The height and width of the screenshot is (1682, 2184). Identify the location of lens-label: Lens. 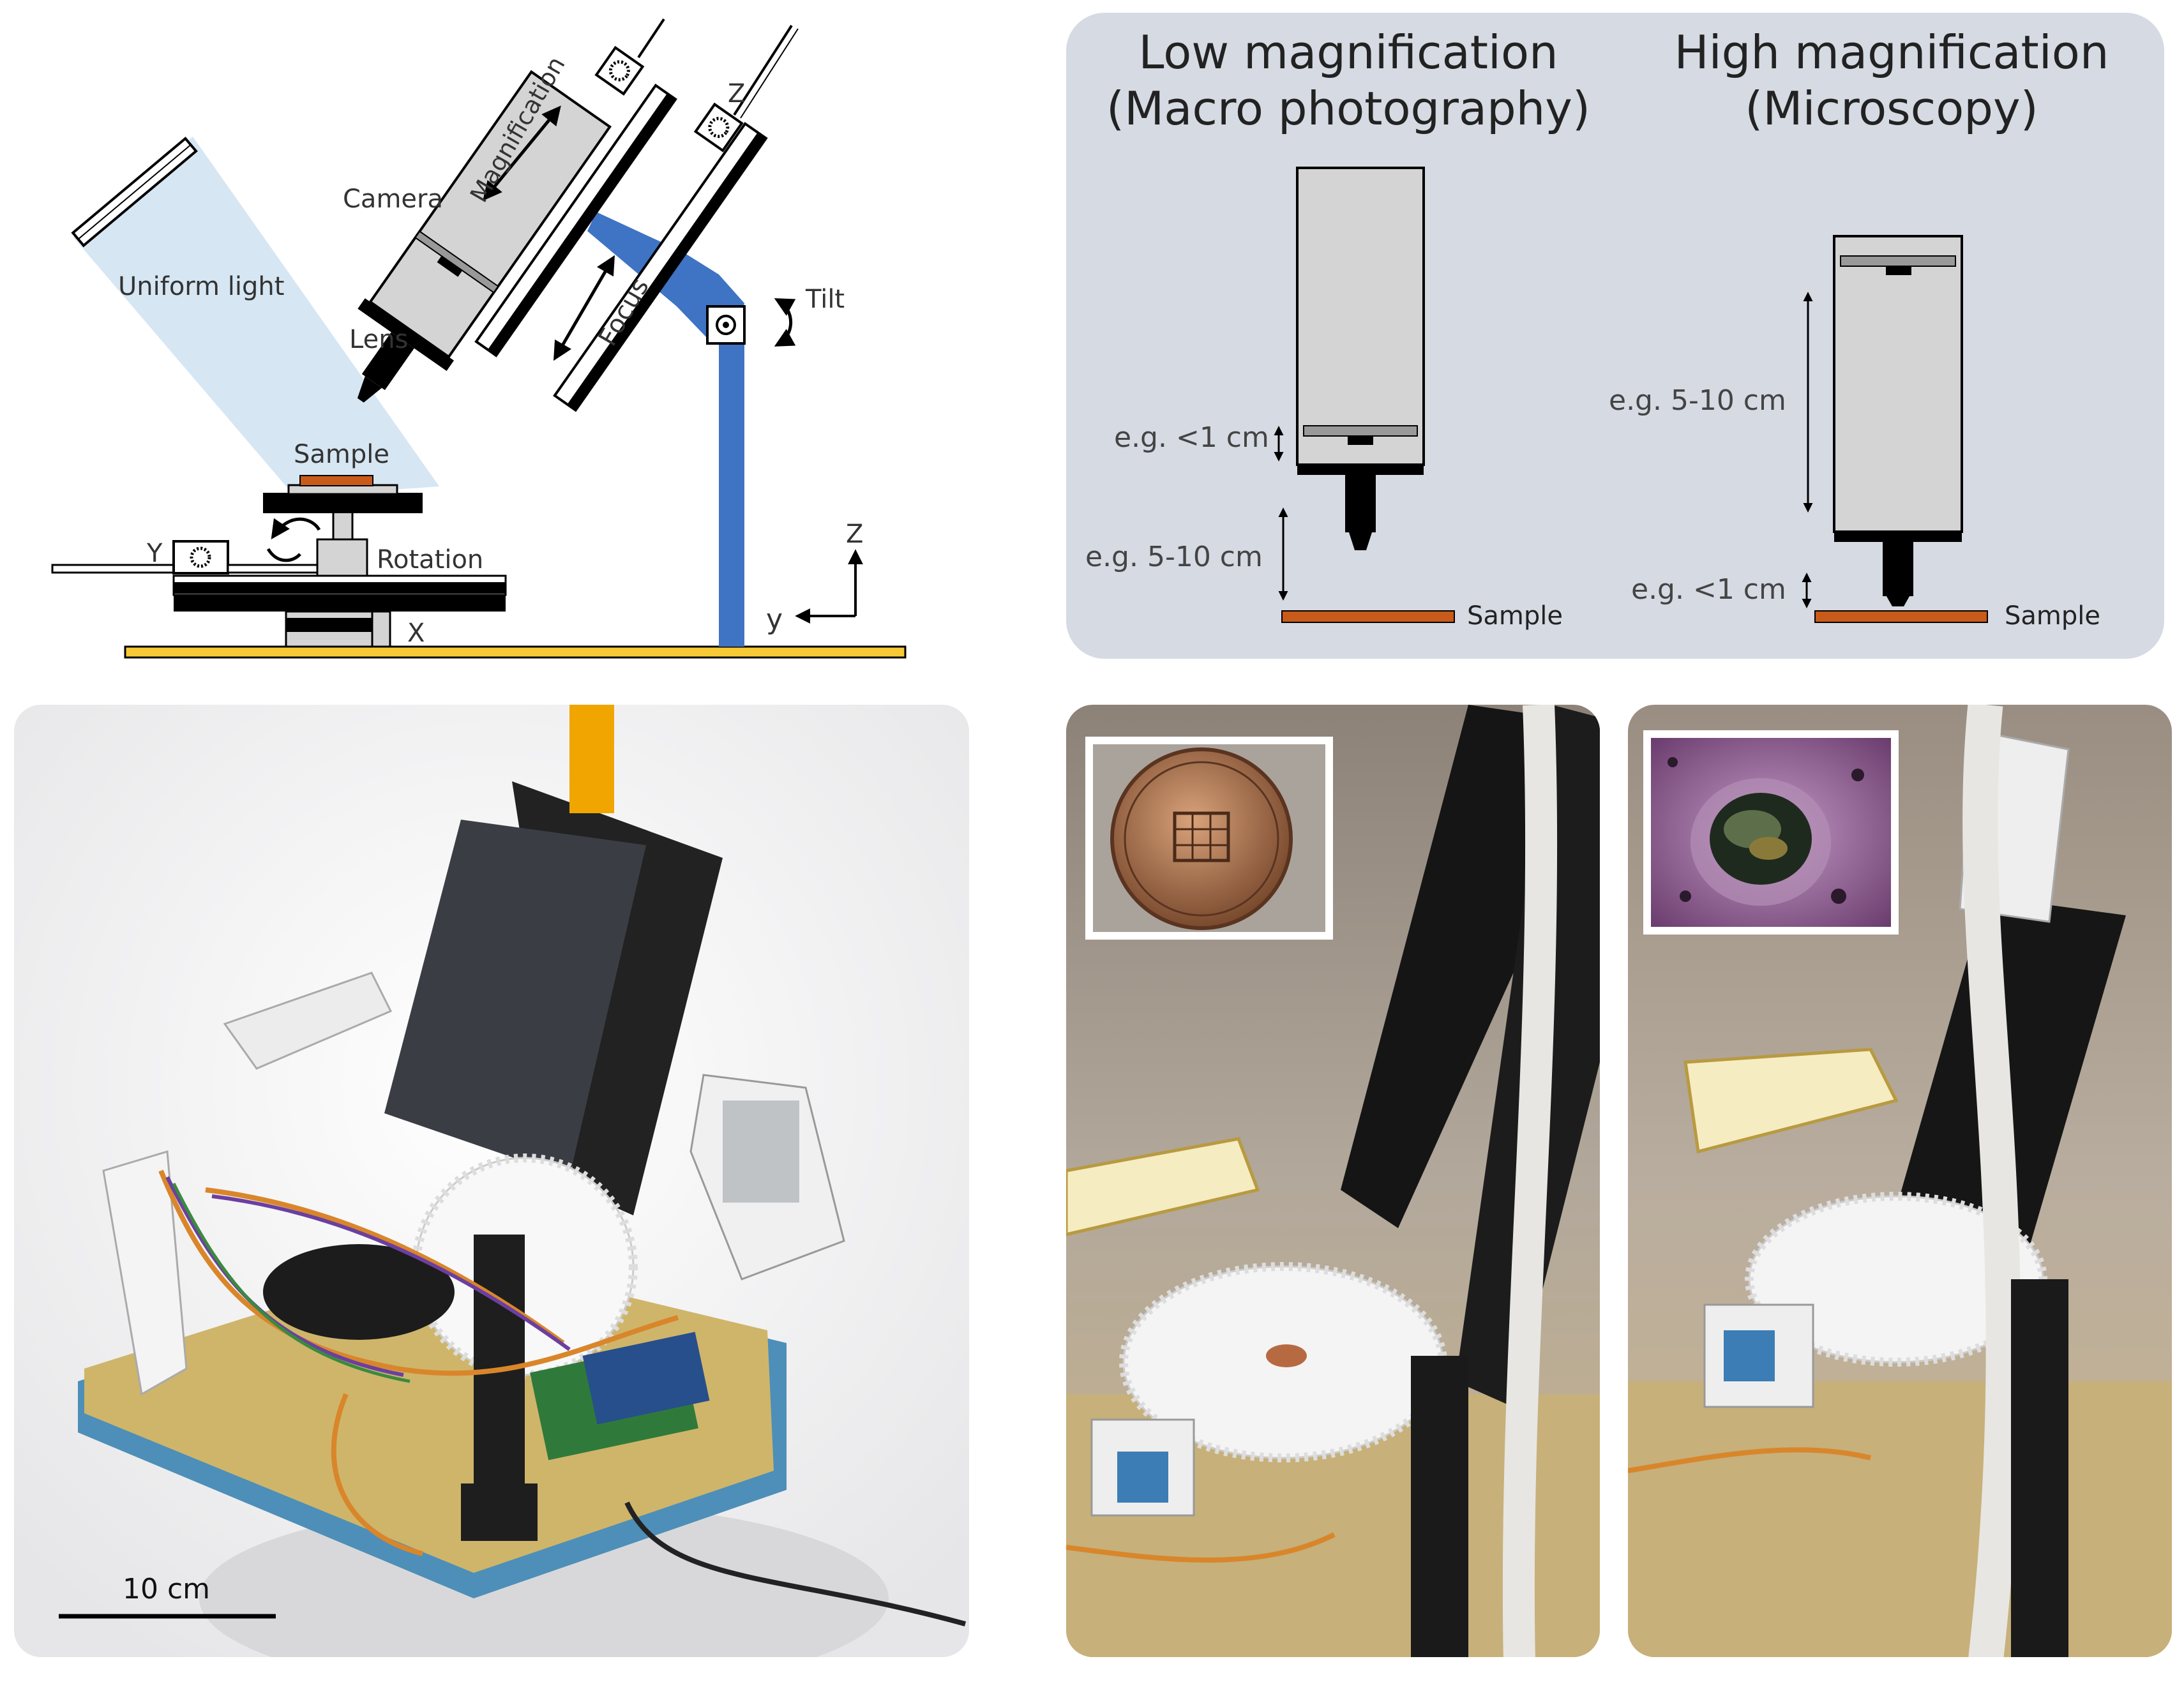
(379, 339).